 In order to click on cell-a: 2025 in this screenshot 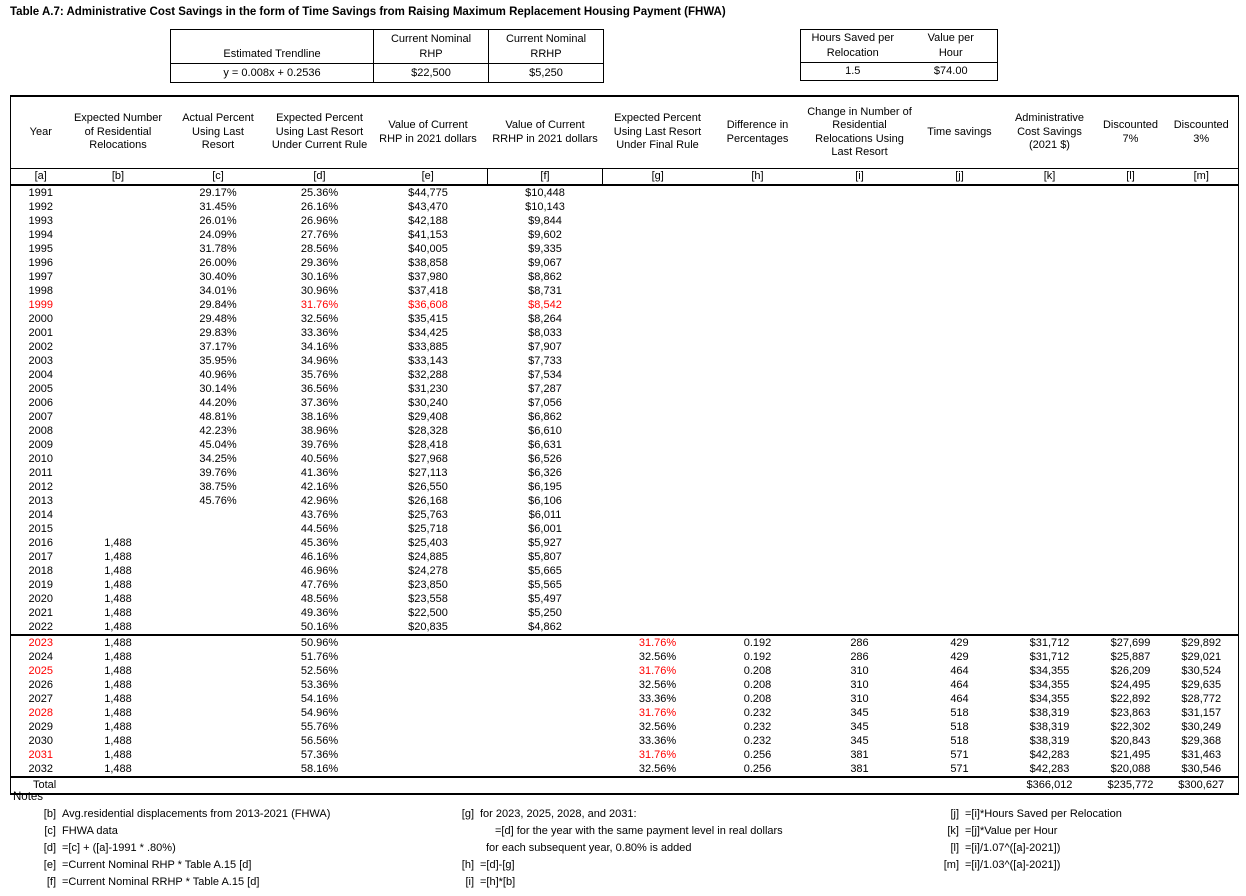, I will do `click(40, 671)`.